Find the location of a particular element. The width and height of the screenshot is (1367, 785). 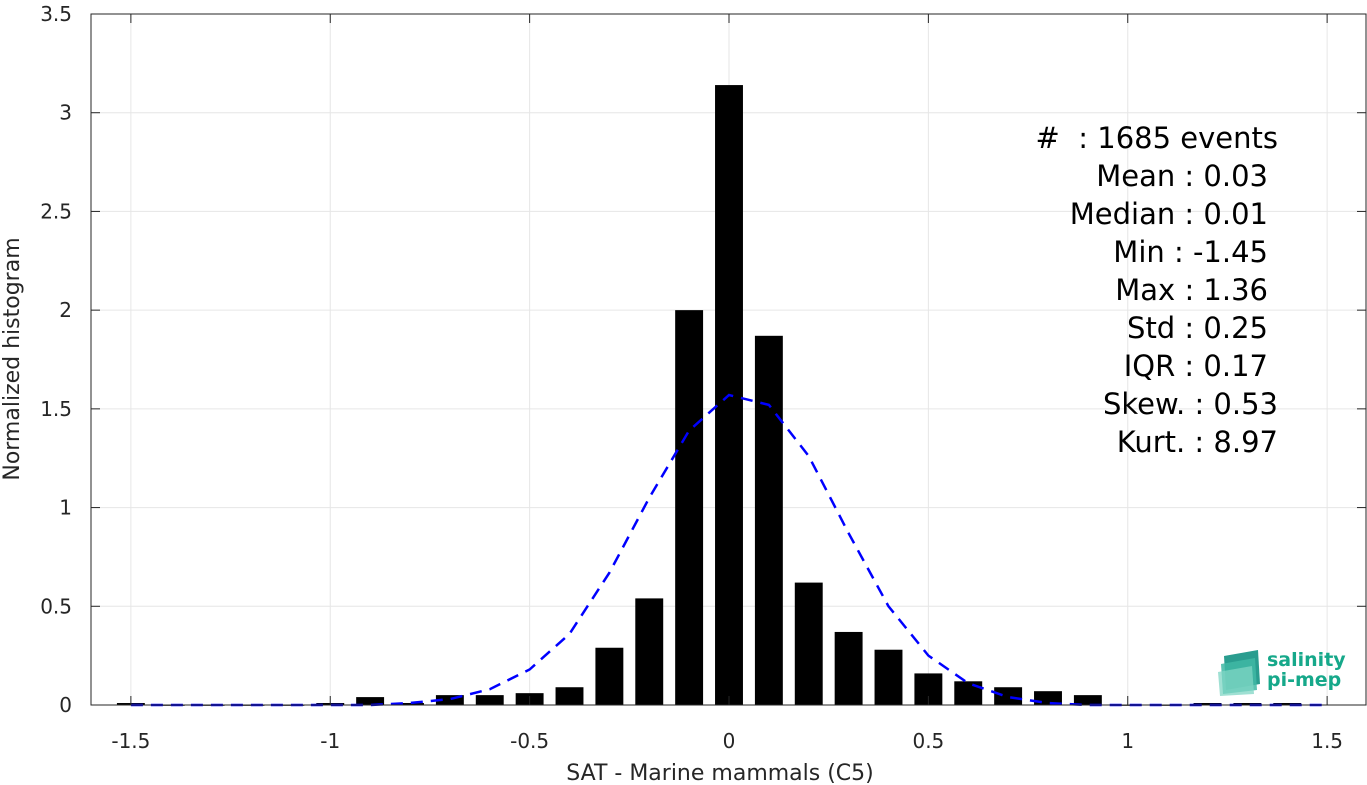

stat-line: IQR : 0.17 is located at coordinates (1196, 366).